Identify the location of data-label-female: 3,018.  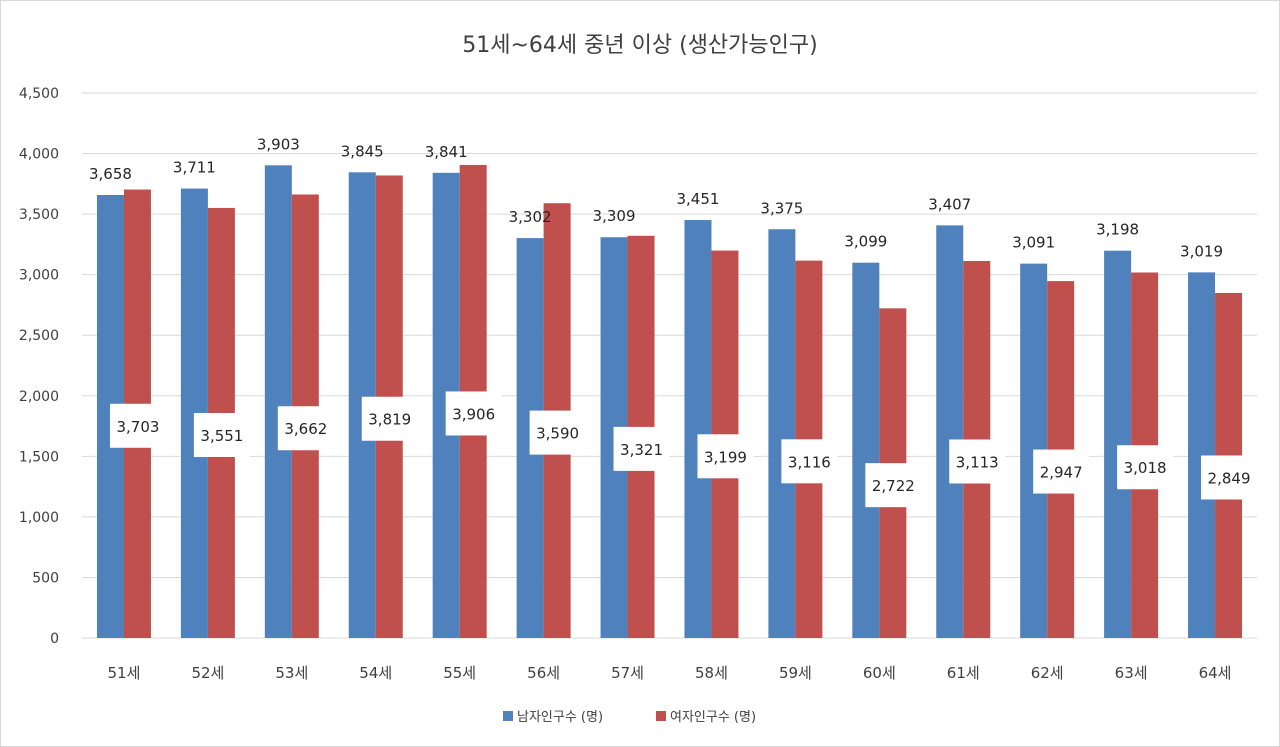
(1145, 468).